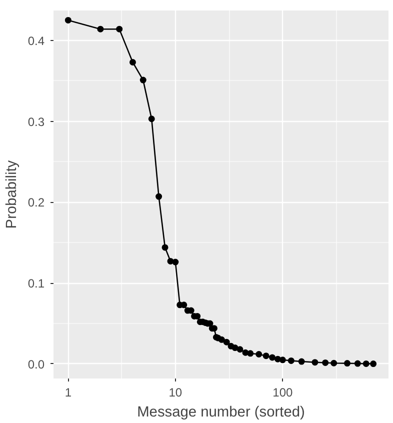 The height and width of the screenshot is (423, 393). Describe the element at coordinates (68, 393) in the screenshot. I see `x-tick-label: 1` at that location.